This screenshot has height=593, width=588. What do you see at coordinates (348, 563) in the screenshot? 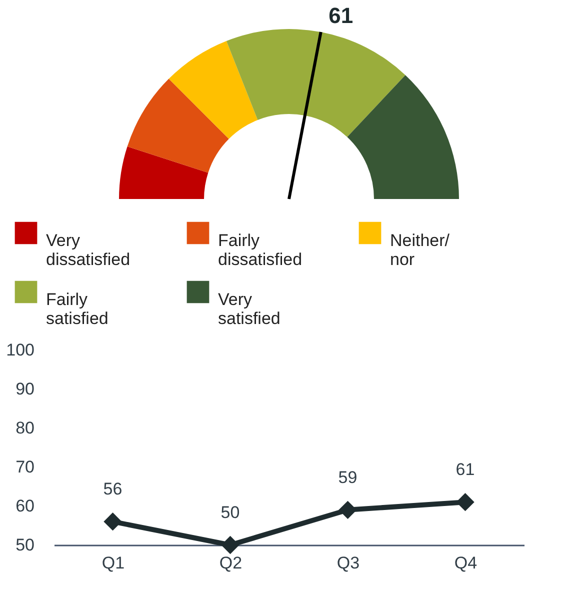
I see `x-tick-label: Q3` at bounding box center [348, 563].